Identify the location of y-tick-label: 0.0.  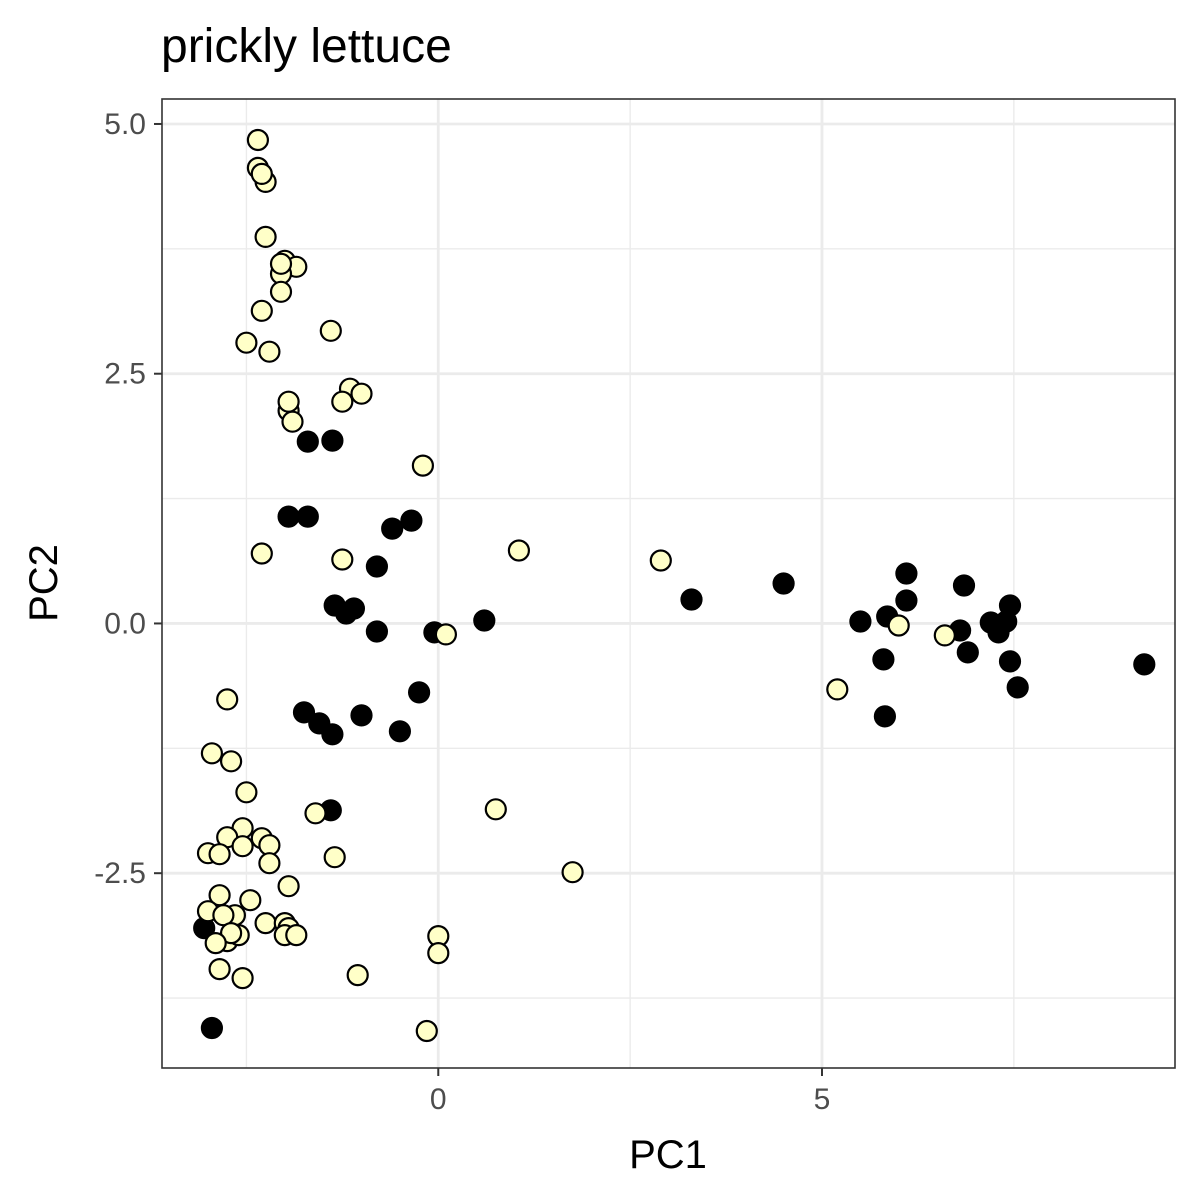
(125, 623).